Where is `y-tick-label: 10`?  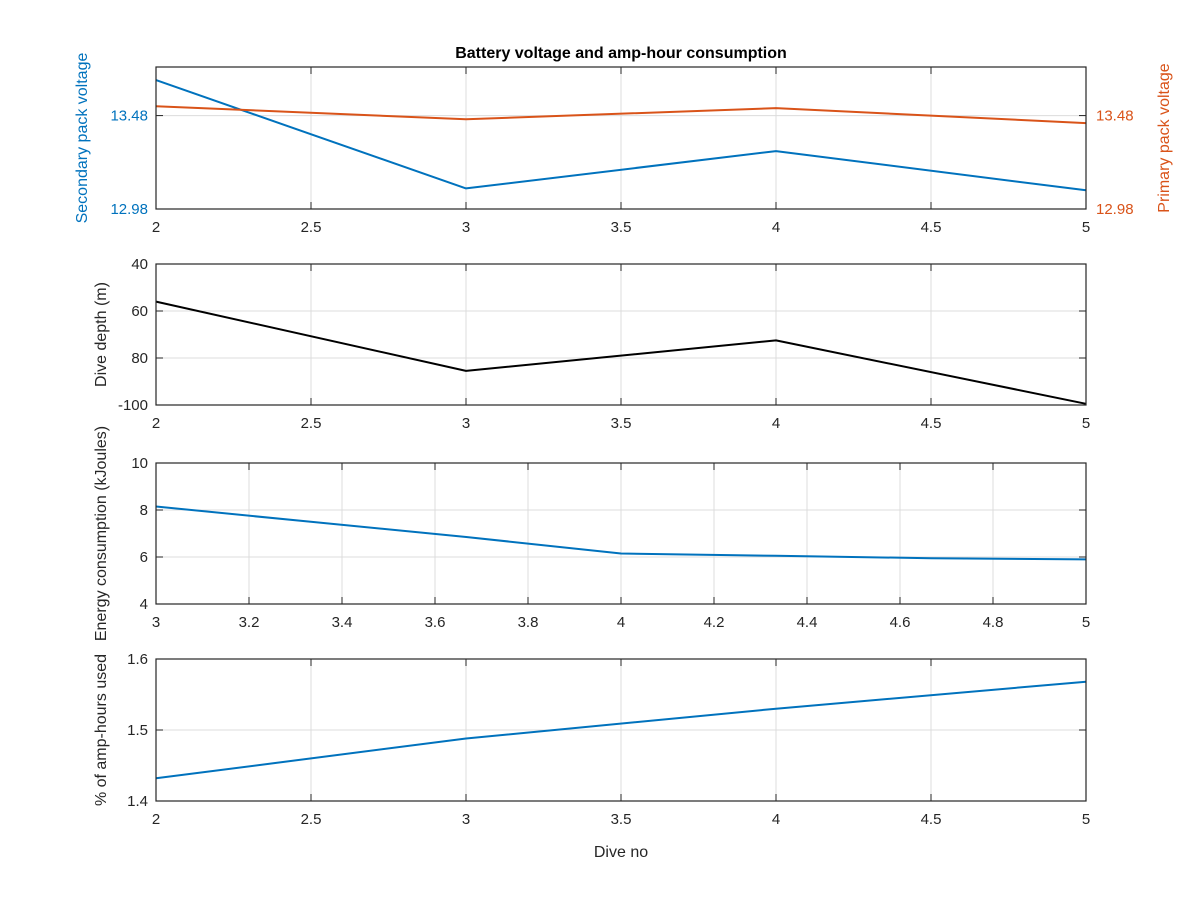 y-tick-label: 10 is located at coordinates (139, 463).